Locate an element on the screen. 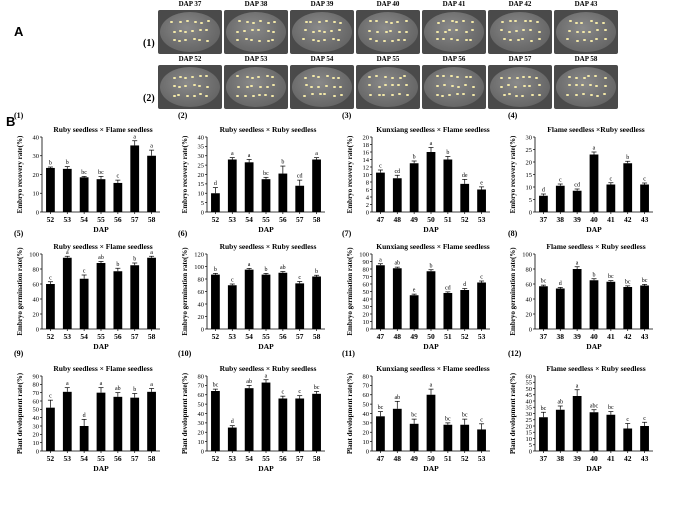 Image resolution: width=677 pixels, height=512 pixels. y-tick-label: 6 is located at coordinates (368, 190).